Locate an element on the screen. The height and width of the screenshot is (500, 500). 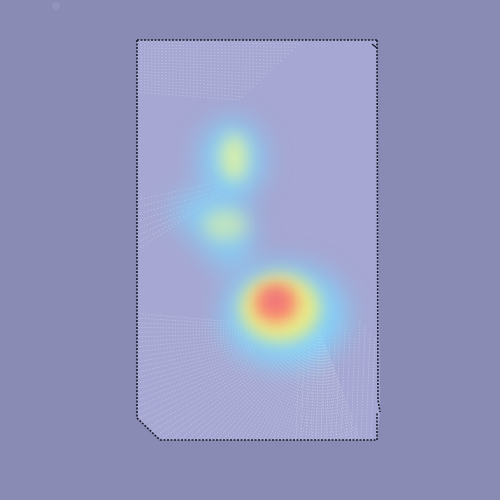
wall-right is located at coordinates (378, 226).